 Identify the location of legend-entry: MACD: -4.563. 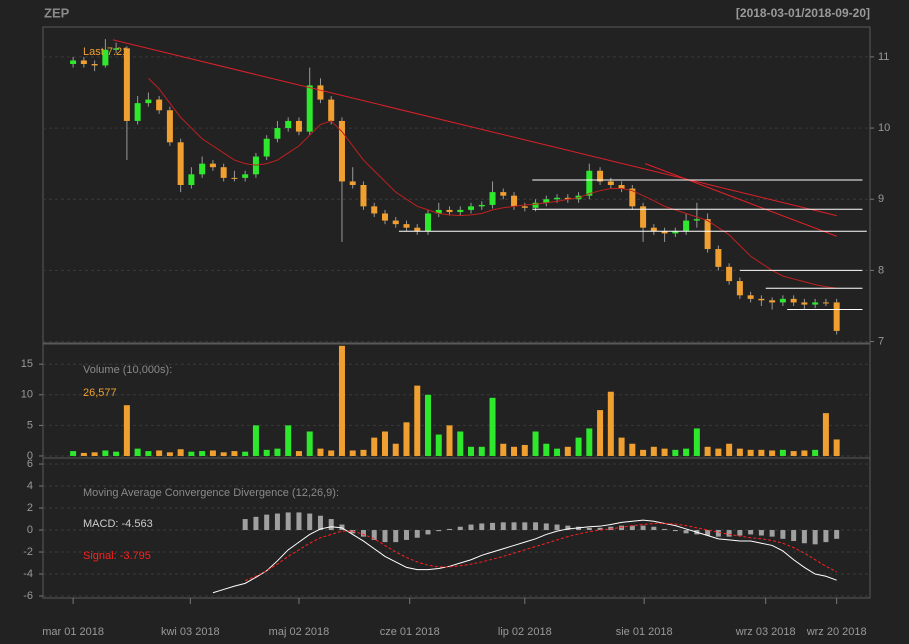
(118, 524).